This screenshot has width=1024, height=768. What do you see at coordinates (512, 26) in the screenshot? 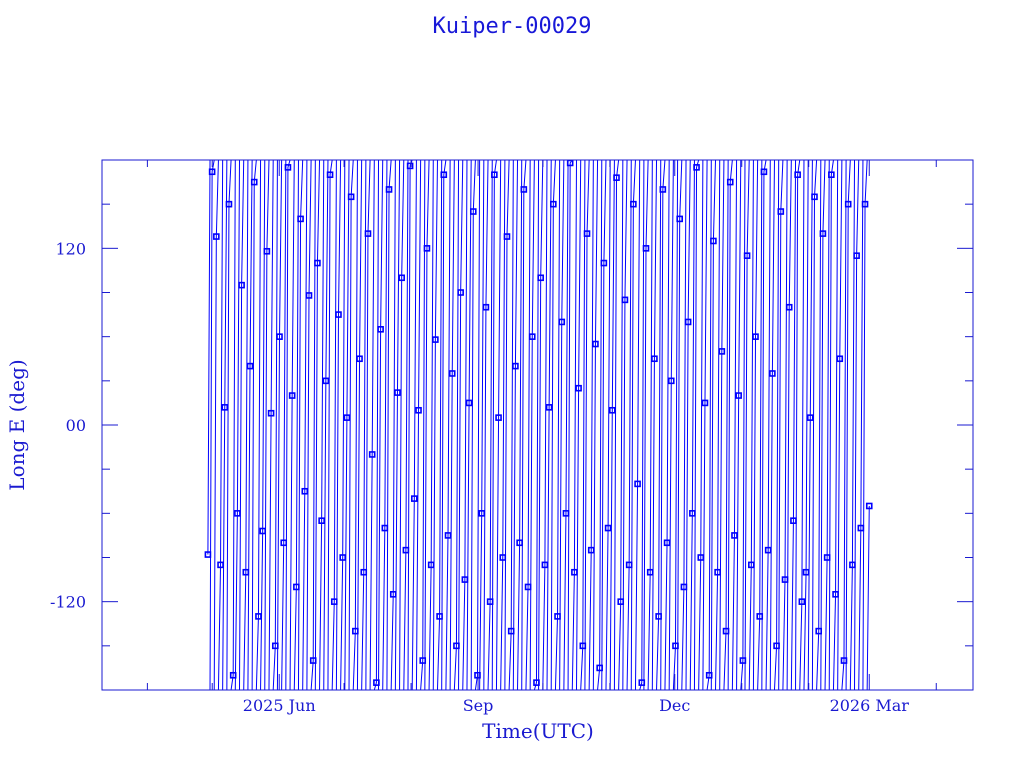
I see `chart-title: Kuiper-00029` at bounding box center [512, 26].